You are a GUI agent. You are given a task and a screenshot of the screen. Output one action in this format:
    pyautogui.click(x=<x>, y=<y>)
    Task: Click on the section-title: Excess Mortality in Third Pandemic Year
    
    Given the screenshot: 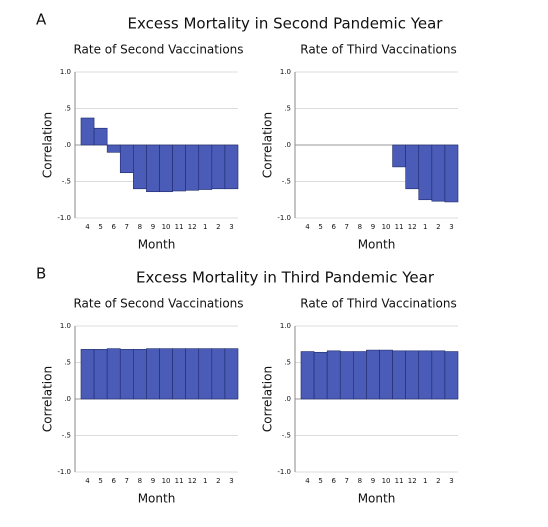 What is the action you would take?
    pyautogui.click(x=285, y=278)
    